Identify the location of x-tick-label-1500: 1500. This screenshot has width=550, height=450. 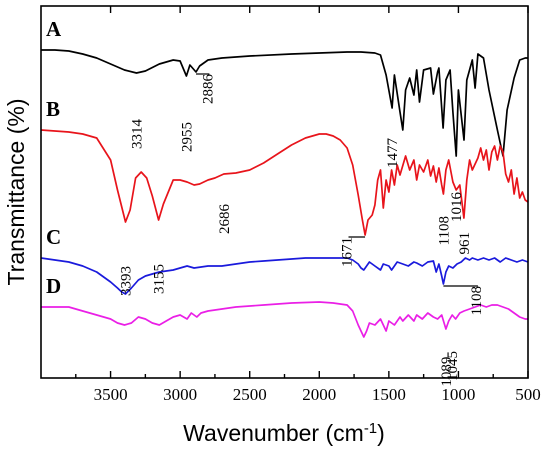
(389, 394).